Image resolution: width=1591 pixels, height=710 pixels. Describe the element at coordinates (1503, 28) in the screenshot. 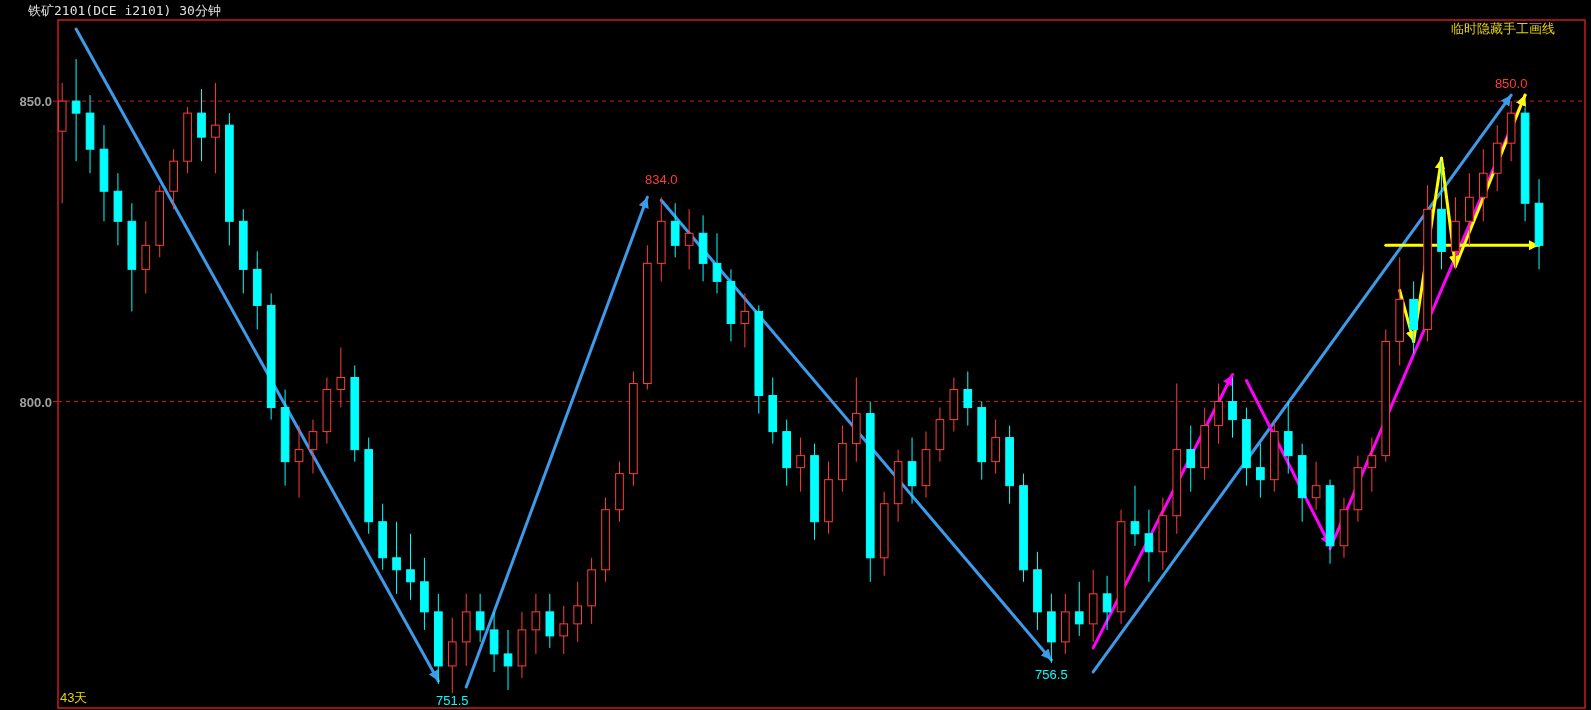

I see `annotation: 临时隐藏手工画线` at that location.